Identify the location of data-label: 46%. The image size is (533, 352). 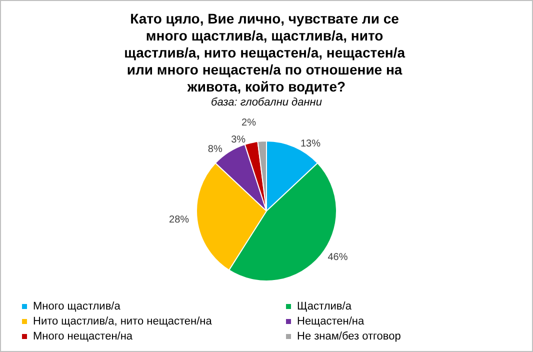
(338, 258).